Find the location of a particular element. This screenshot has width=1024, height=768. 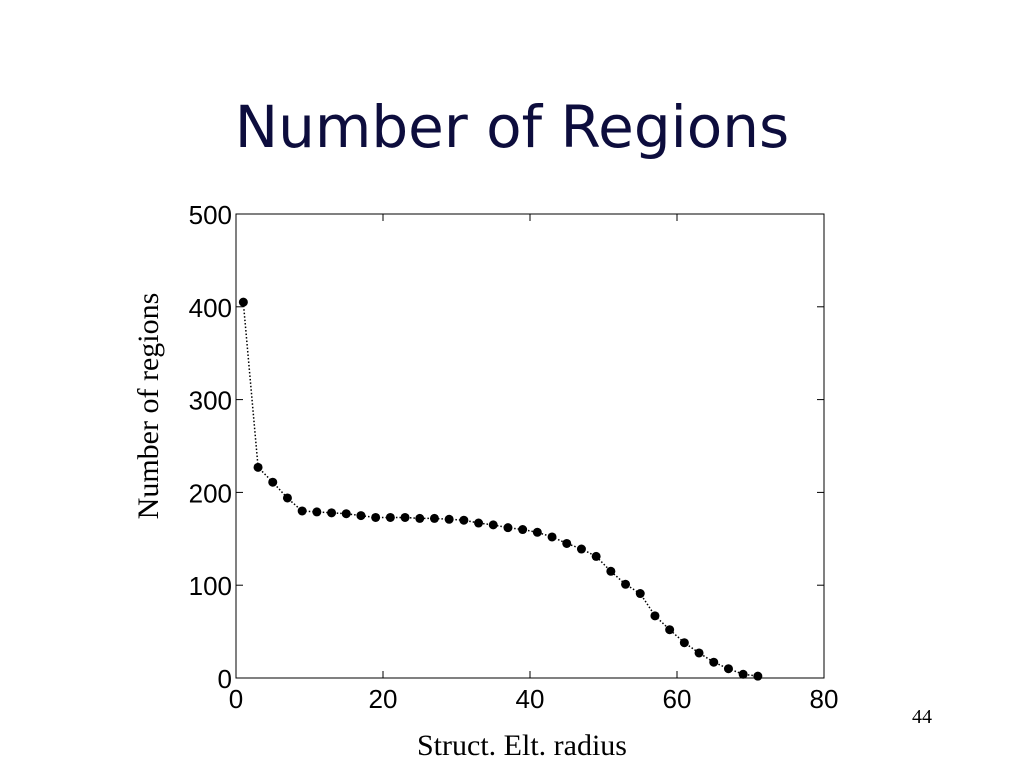

y-tick-label: 400 is located at coordinates (210, 308).